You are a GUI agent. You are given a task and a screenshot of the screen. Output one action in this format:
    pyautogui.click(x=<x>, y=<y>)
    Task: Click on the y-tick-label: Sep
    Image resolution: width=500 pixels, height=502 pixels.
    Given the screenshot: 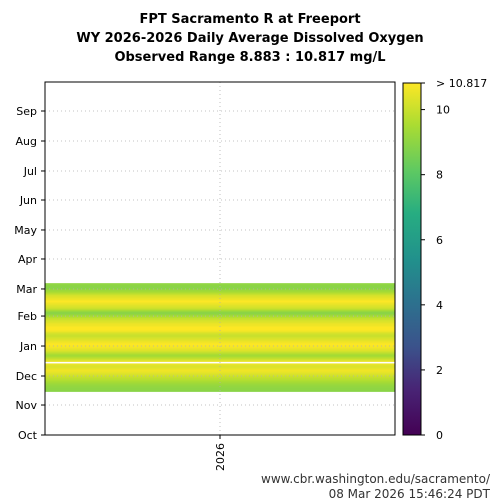 What is the action you would take?
    pyautogui.click(x=26, y=111)
    